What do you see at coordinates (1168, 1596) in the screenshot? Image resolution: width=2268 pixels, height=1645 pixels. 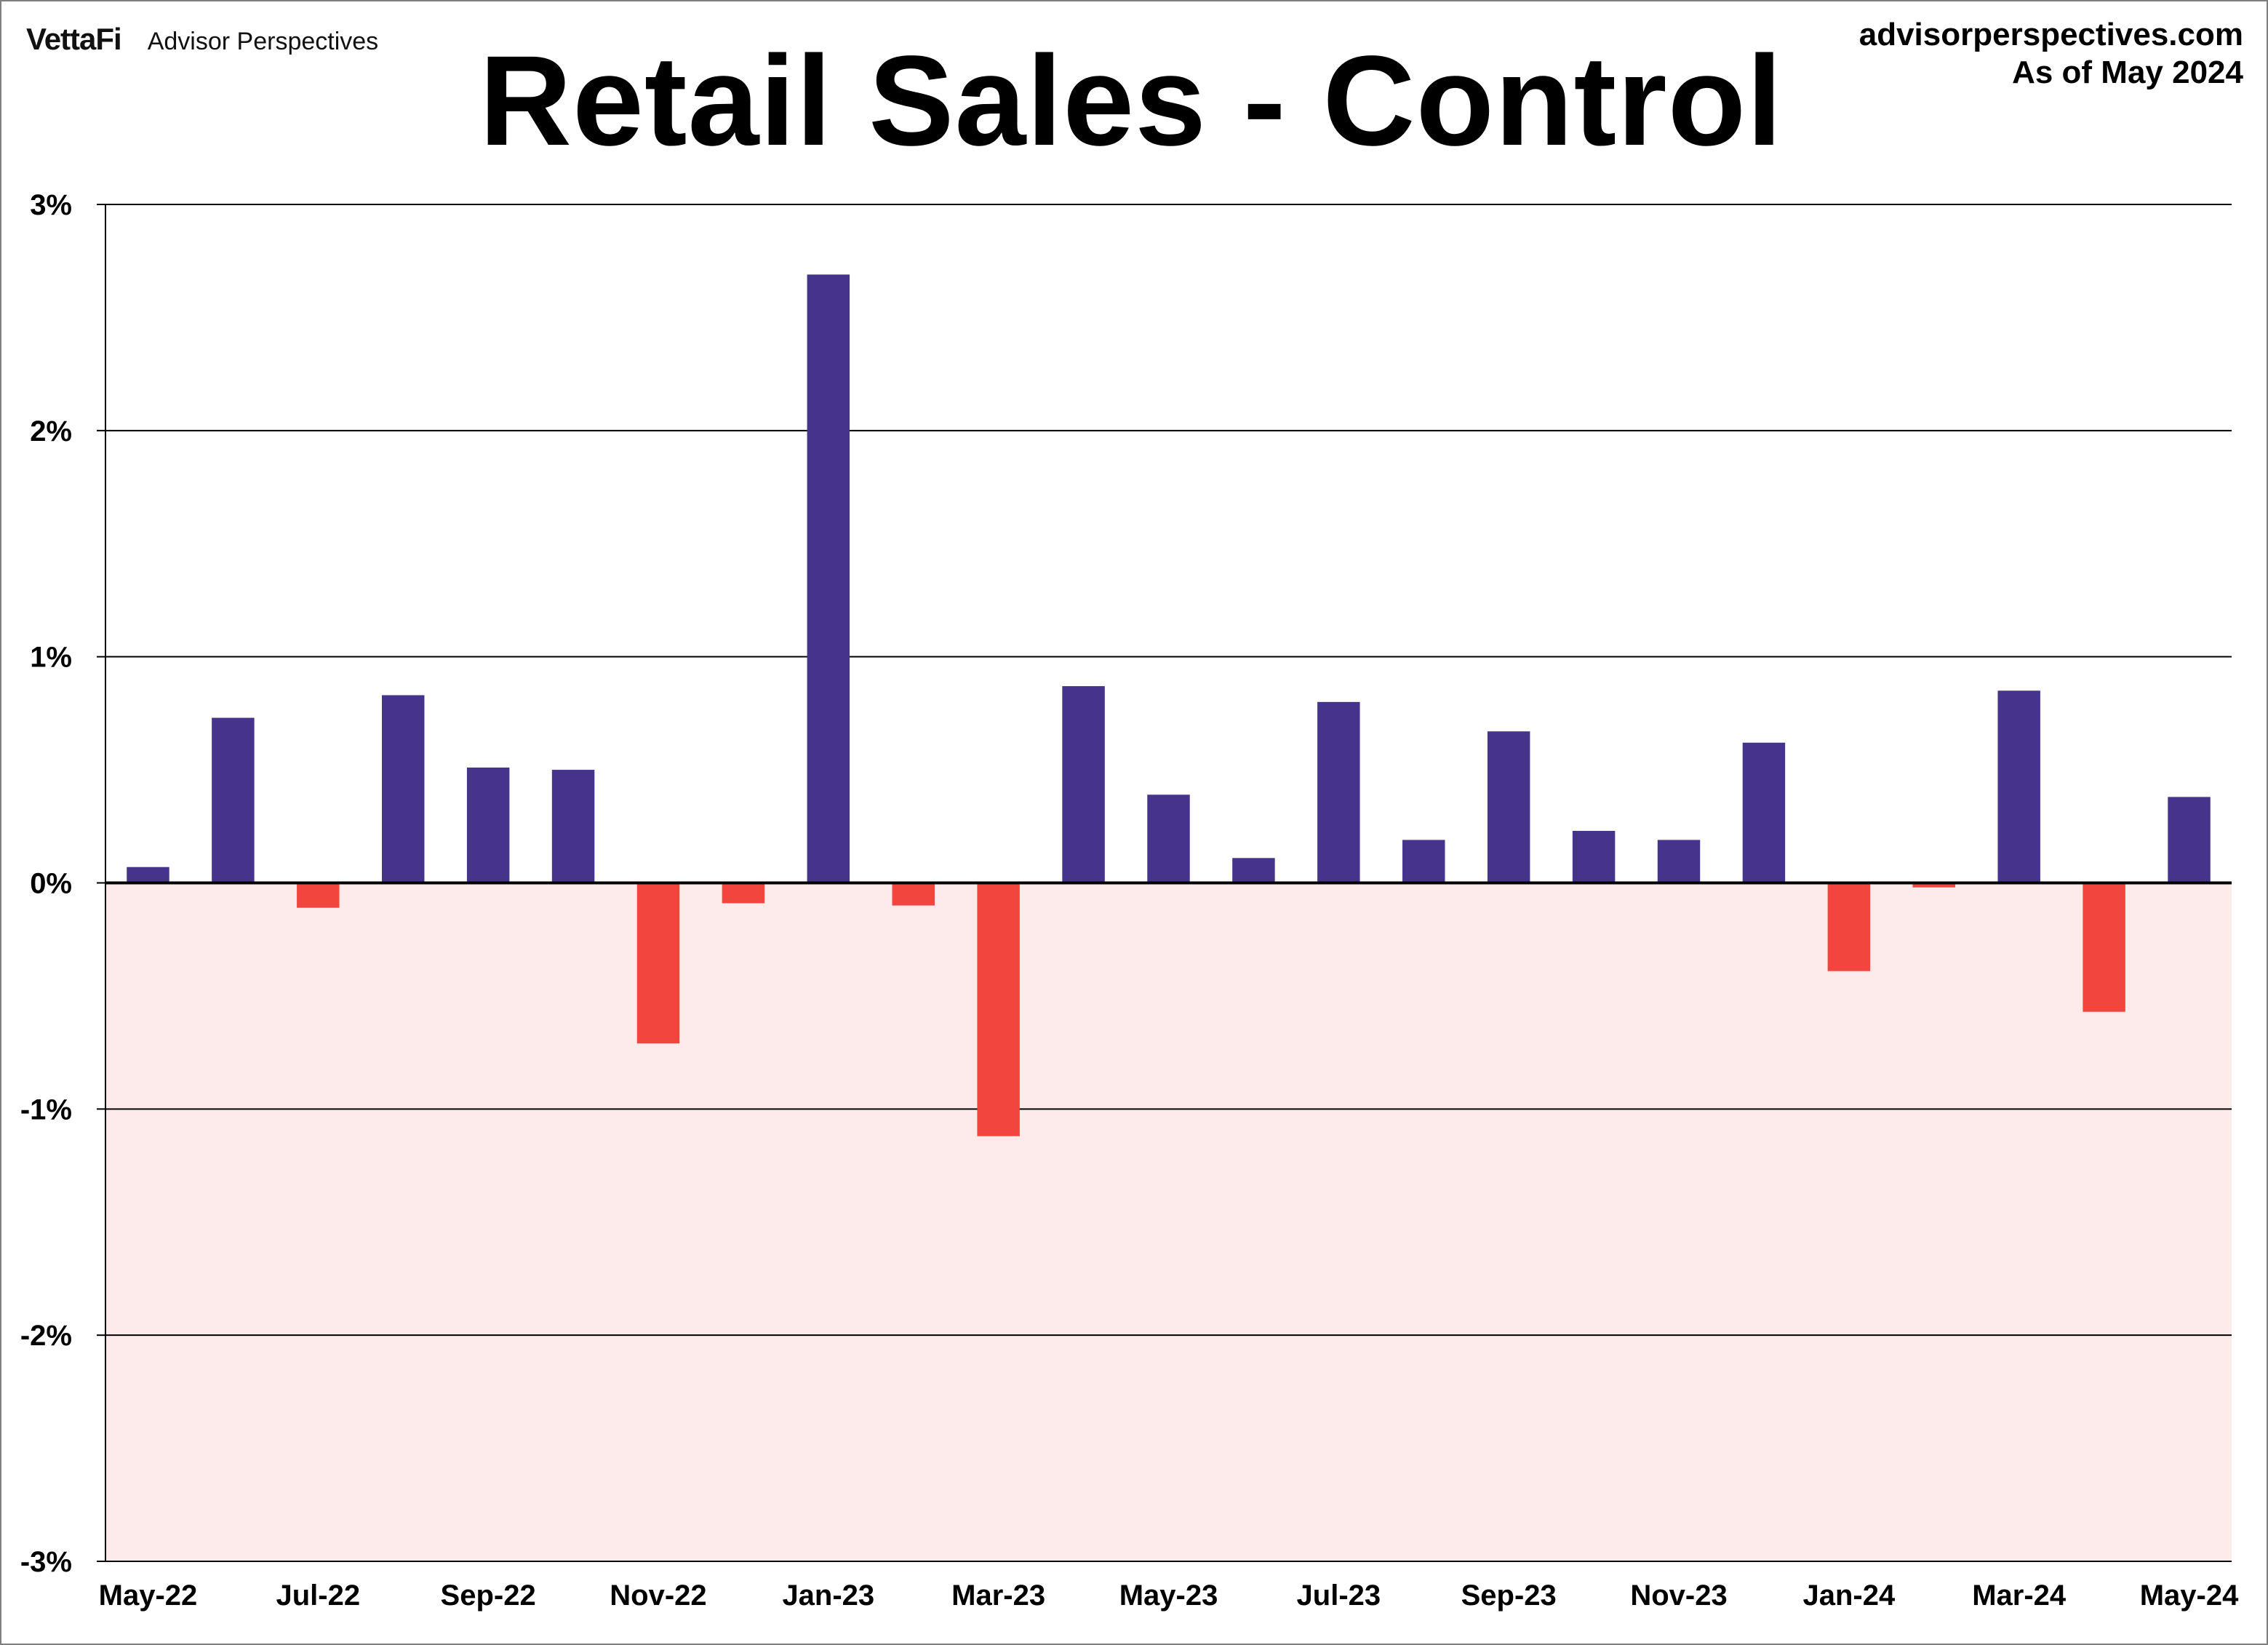 I see `x-tick-label: May-23` at bounding box center [1168, 1596].